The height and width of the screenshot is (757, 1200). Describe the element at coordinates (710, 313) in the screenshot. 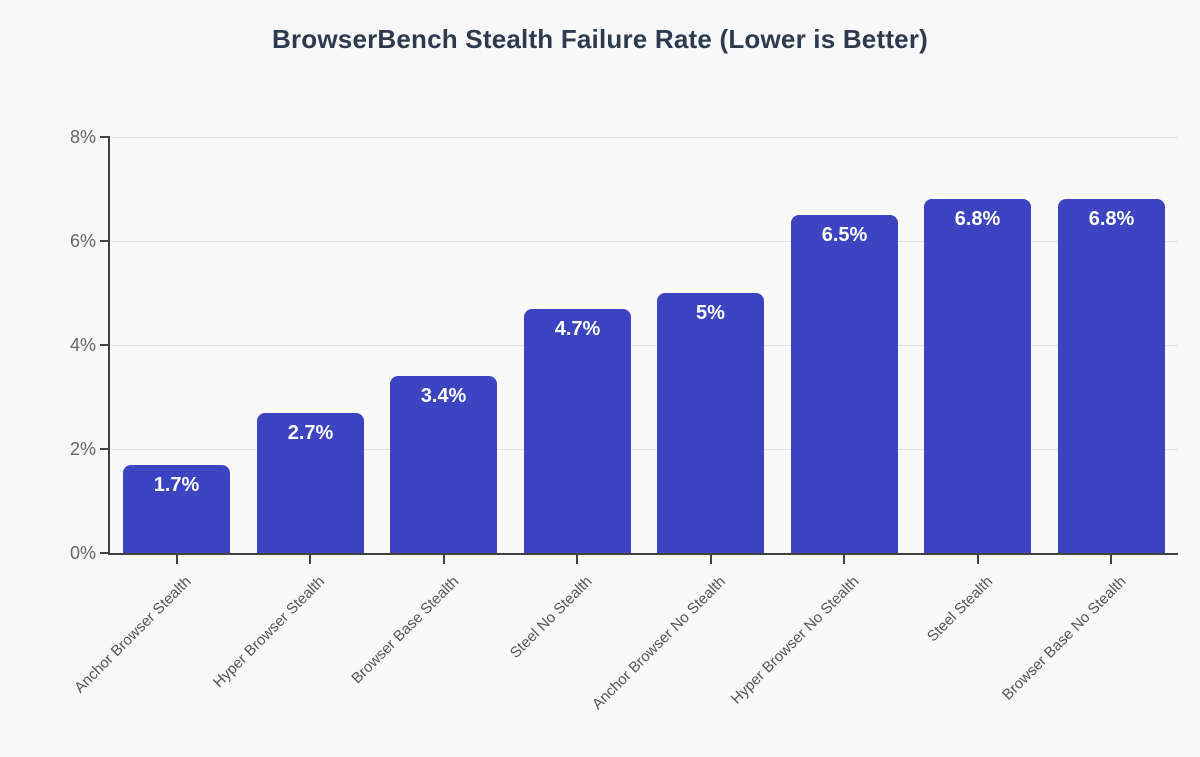

I see `bar-value-label: 5%` at that location.